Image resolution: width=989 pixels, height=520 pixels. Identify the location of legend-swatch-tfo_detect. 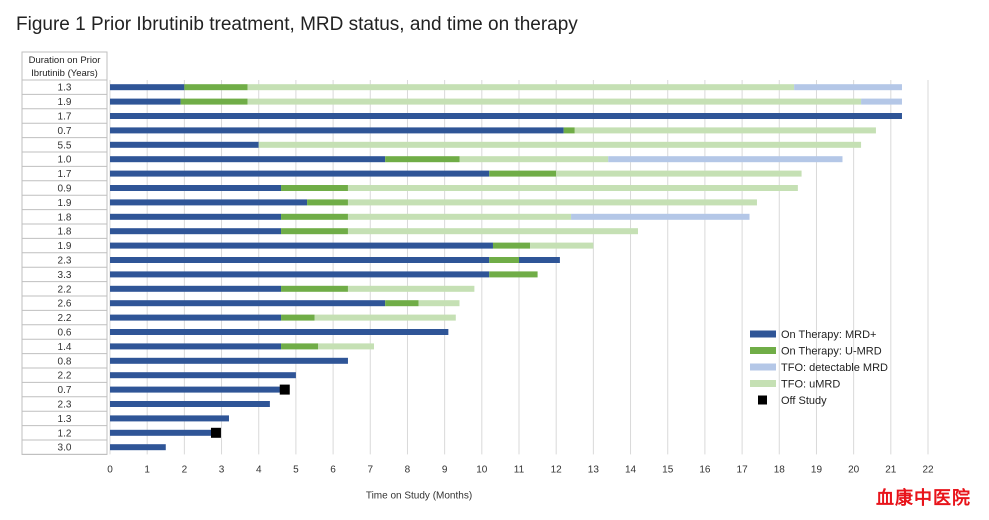
(763, 367).